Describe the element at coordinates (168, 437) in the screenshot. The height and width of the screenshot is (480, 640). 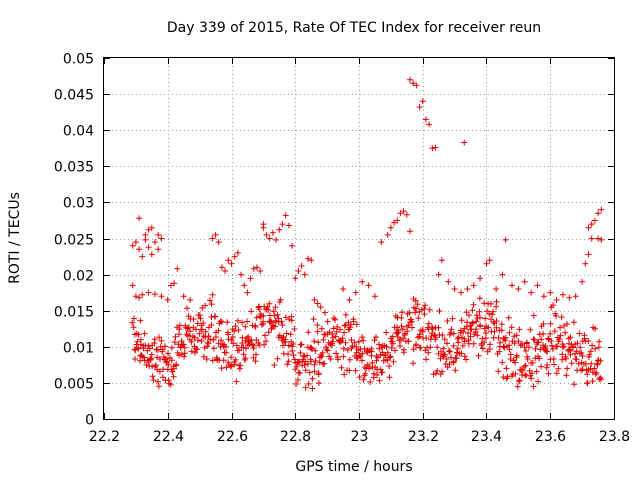
I see `x-tick-label: 22.4` at that location.